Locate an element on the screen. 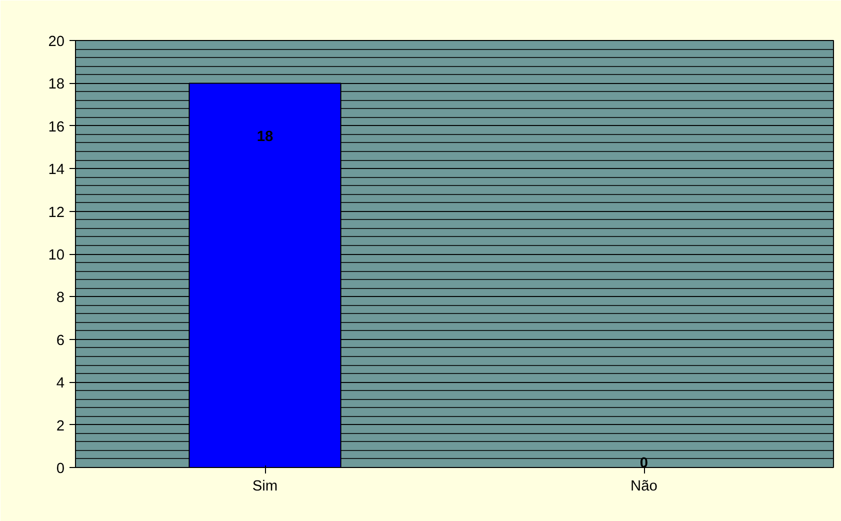 This screenshot has height=521, width=841. y-tick-label: 4 is located at coordinates (60, 384).